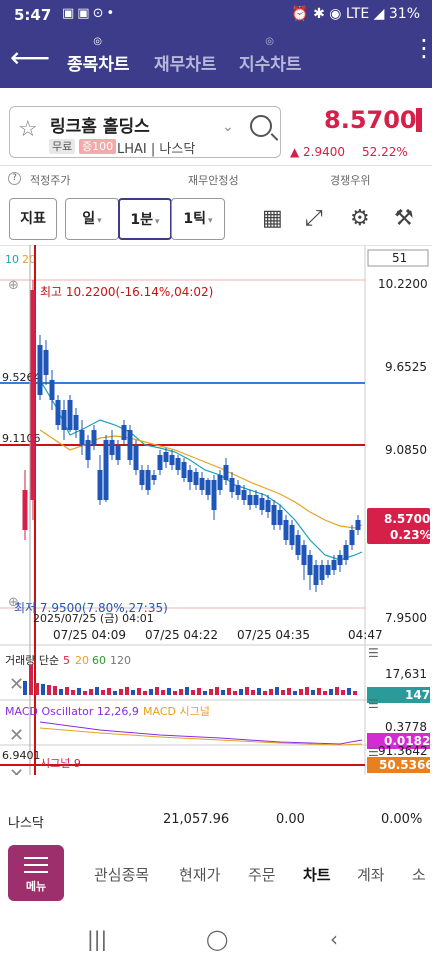 Image resolution: width=432 pixels, height=963 pixels. Describe the element at coordinates (90, 13) in the screenshot. I see `notification-icons: ▣▣⊙•` at that location.